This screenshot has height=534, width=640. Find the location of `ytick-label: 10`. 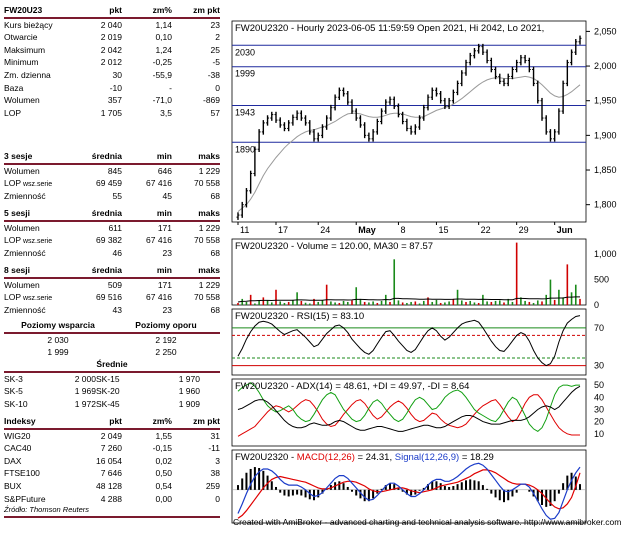

ytick-label: 10 is located at coordinates (599, 434).